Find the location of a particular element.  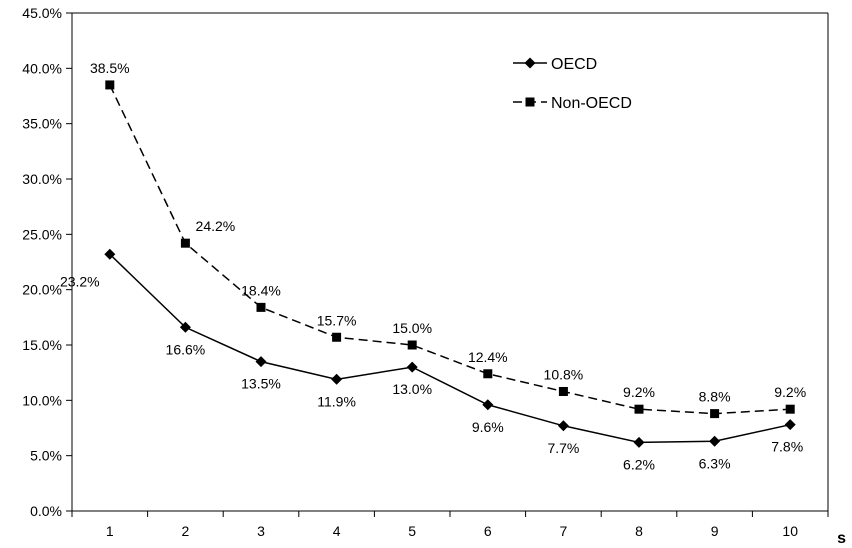

y-tick-label: 20.0% is located at coordinates (42, 290).